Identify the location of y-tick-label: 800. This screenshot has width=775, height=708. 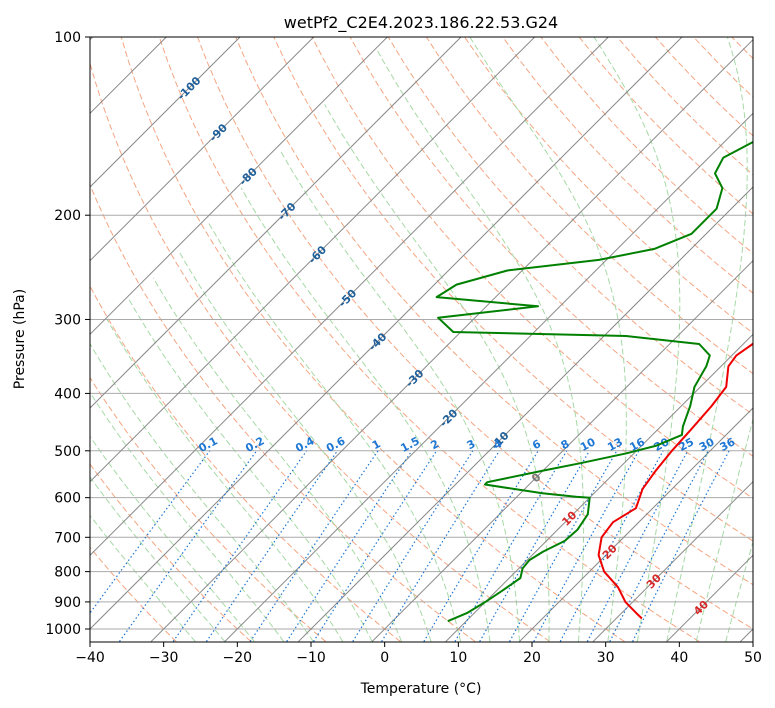
(67, 573).